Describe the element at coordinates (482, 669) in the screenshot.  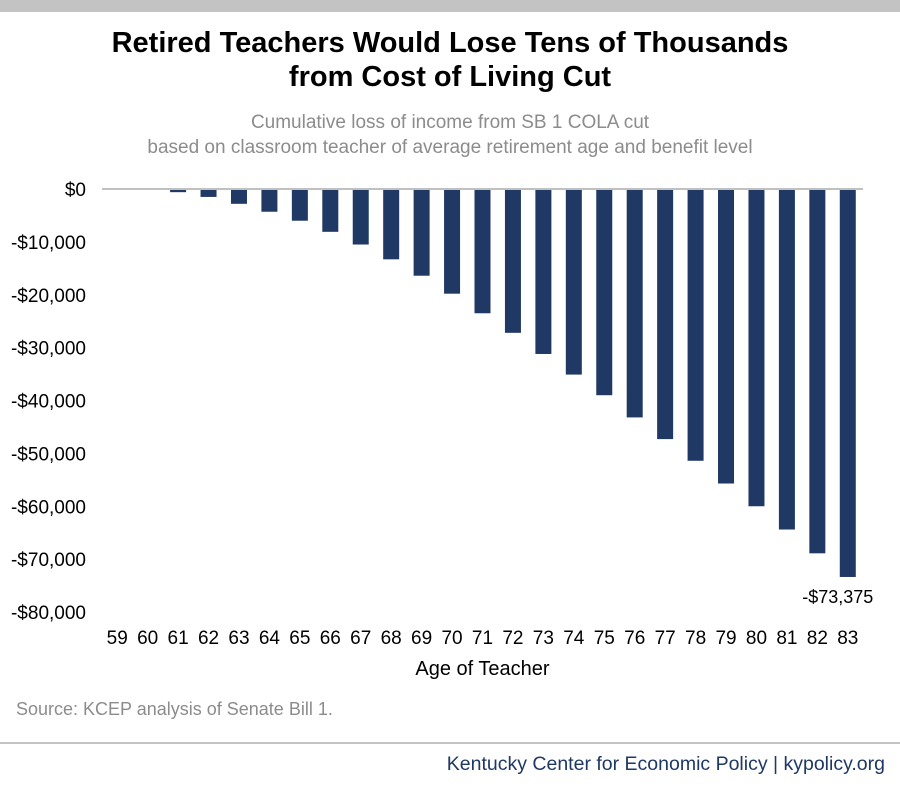
I see `x-axis-label: Age of Teacher` at that location.